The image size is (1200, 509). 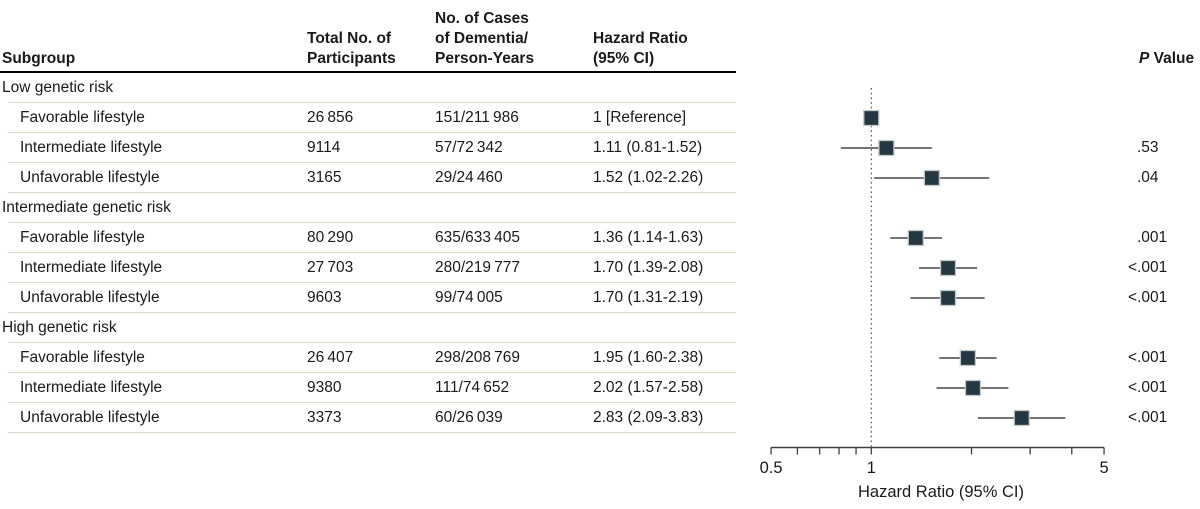 I want to click on hazard-ratio-value: 1.70 (1.31-2.19), so click(x=648, y=297).